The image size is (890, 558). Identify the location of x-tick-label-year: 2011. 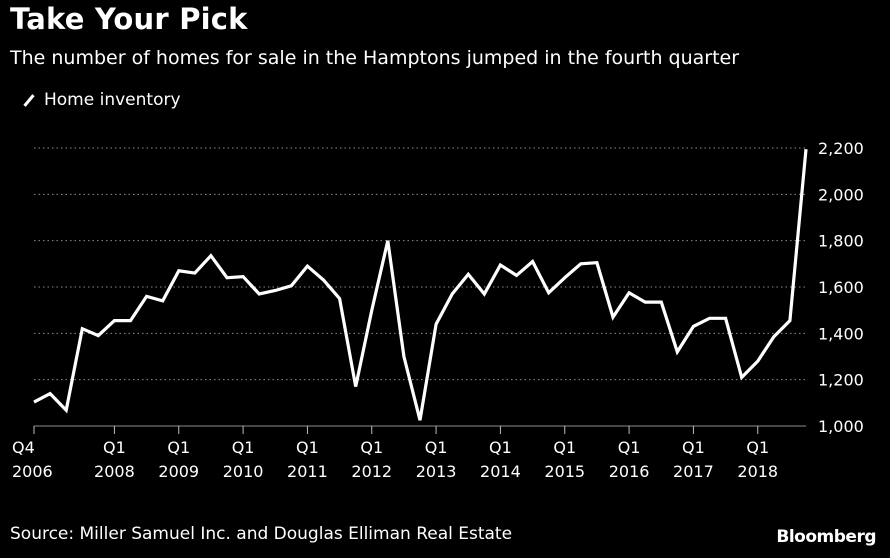
(307, 471).